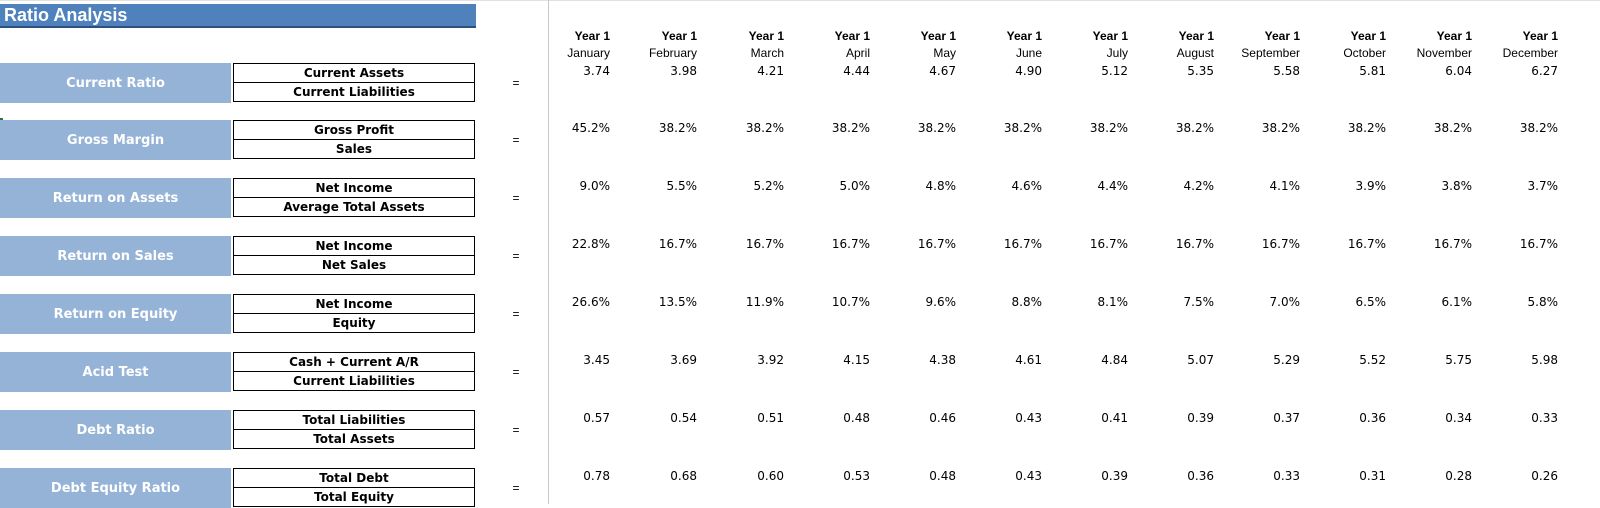  Describe the element at coordinates (115, 198) in the screenshot. I see `ratio-label: Return on Assets` at that location.